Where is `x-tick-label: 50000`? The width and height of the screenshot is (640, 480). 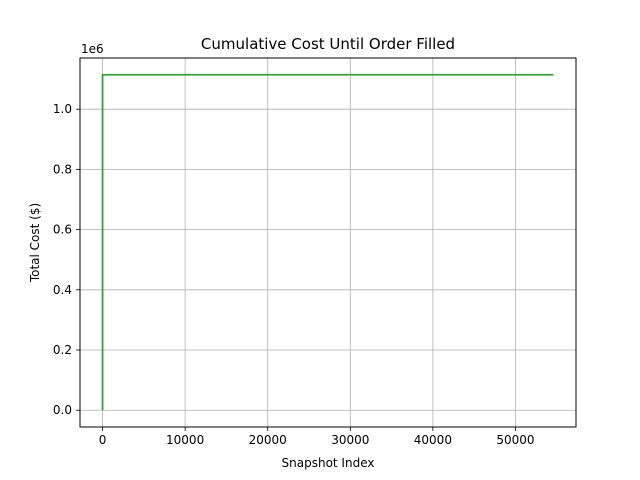 x-tick-label: 50000 is located at coordinates (515, 440).